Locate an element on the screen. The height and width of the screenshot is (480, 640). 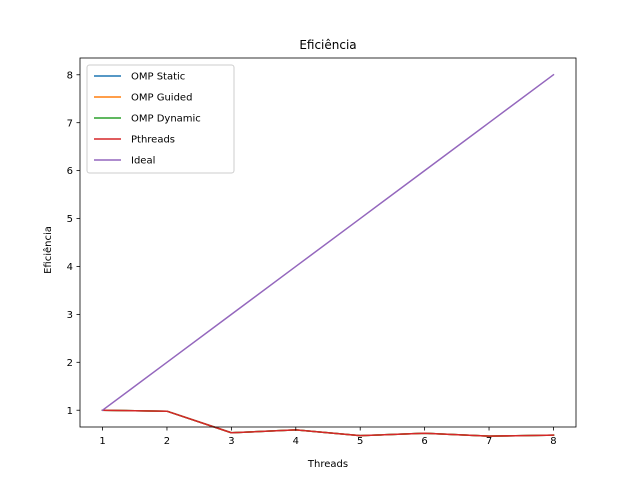
x-tick-label: 6 is located at coordinates (424, 441).